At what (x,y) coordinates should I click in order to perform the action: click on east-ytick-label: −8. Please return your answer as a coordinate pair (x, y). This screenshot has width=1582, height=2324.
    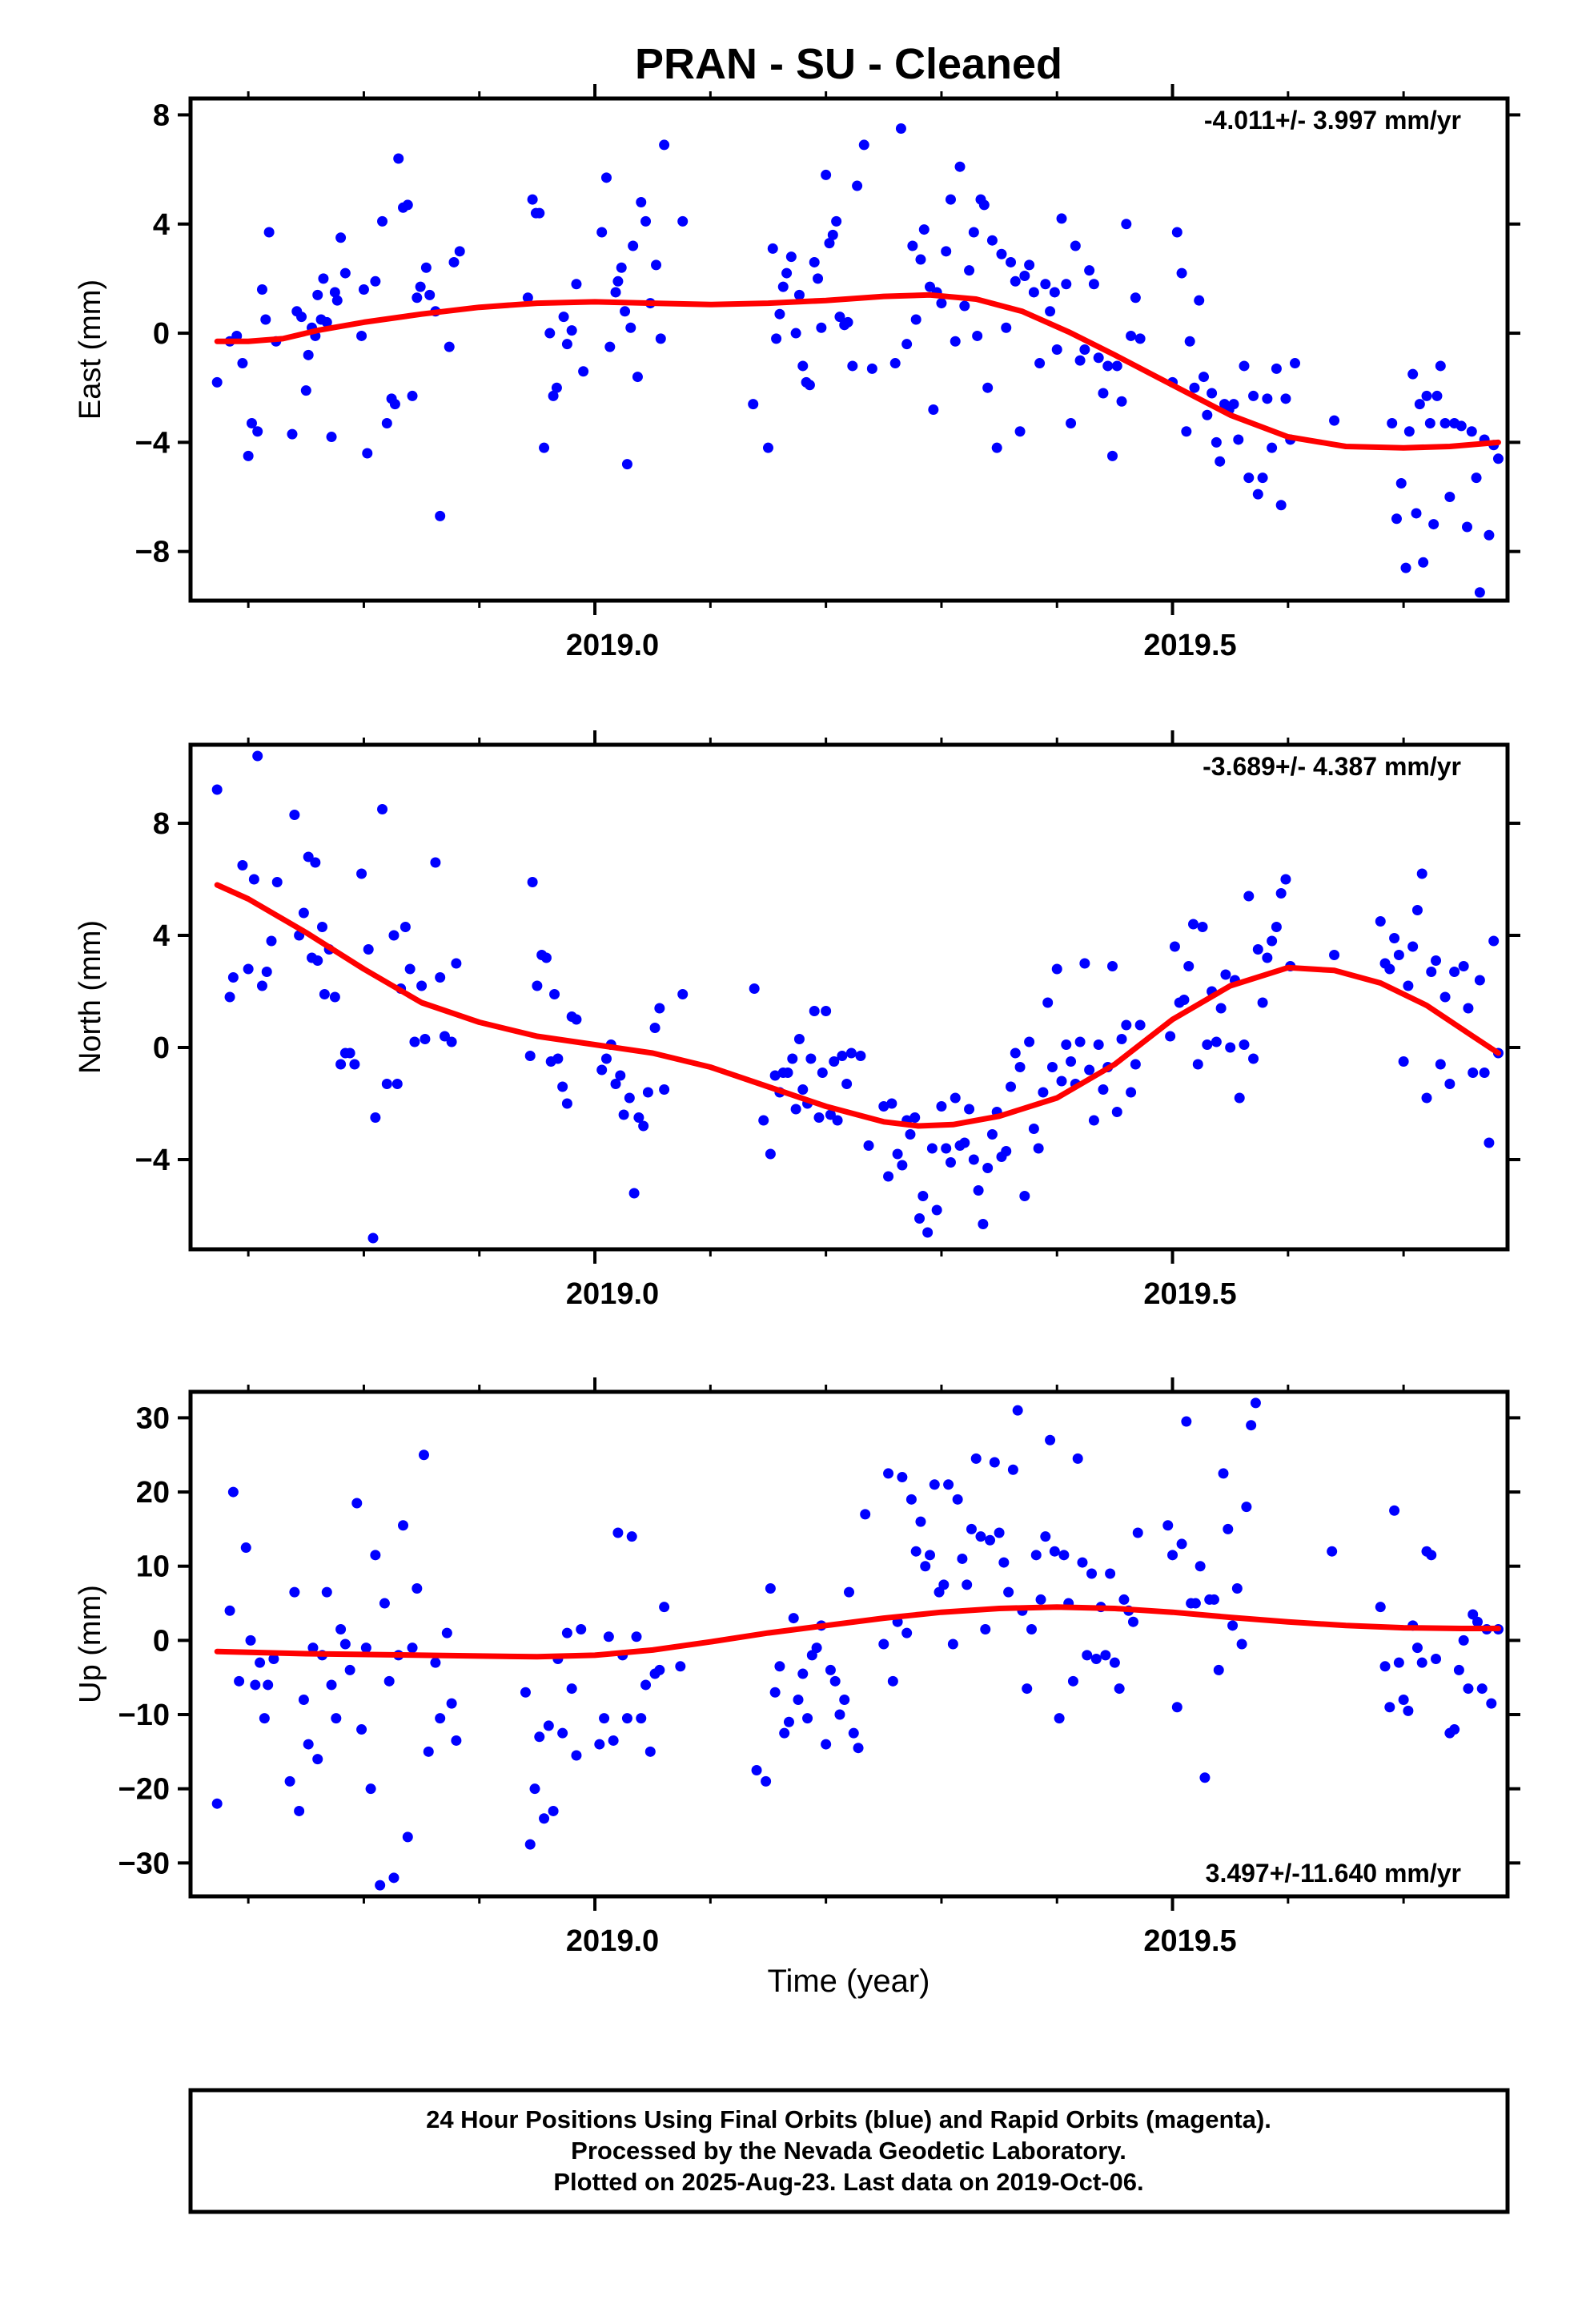
    Looking at the image, I should click on (152, 552).